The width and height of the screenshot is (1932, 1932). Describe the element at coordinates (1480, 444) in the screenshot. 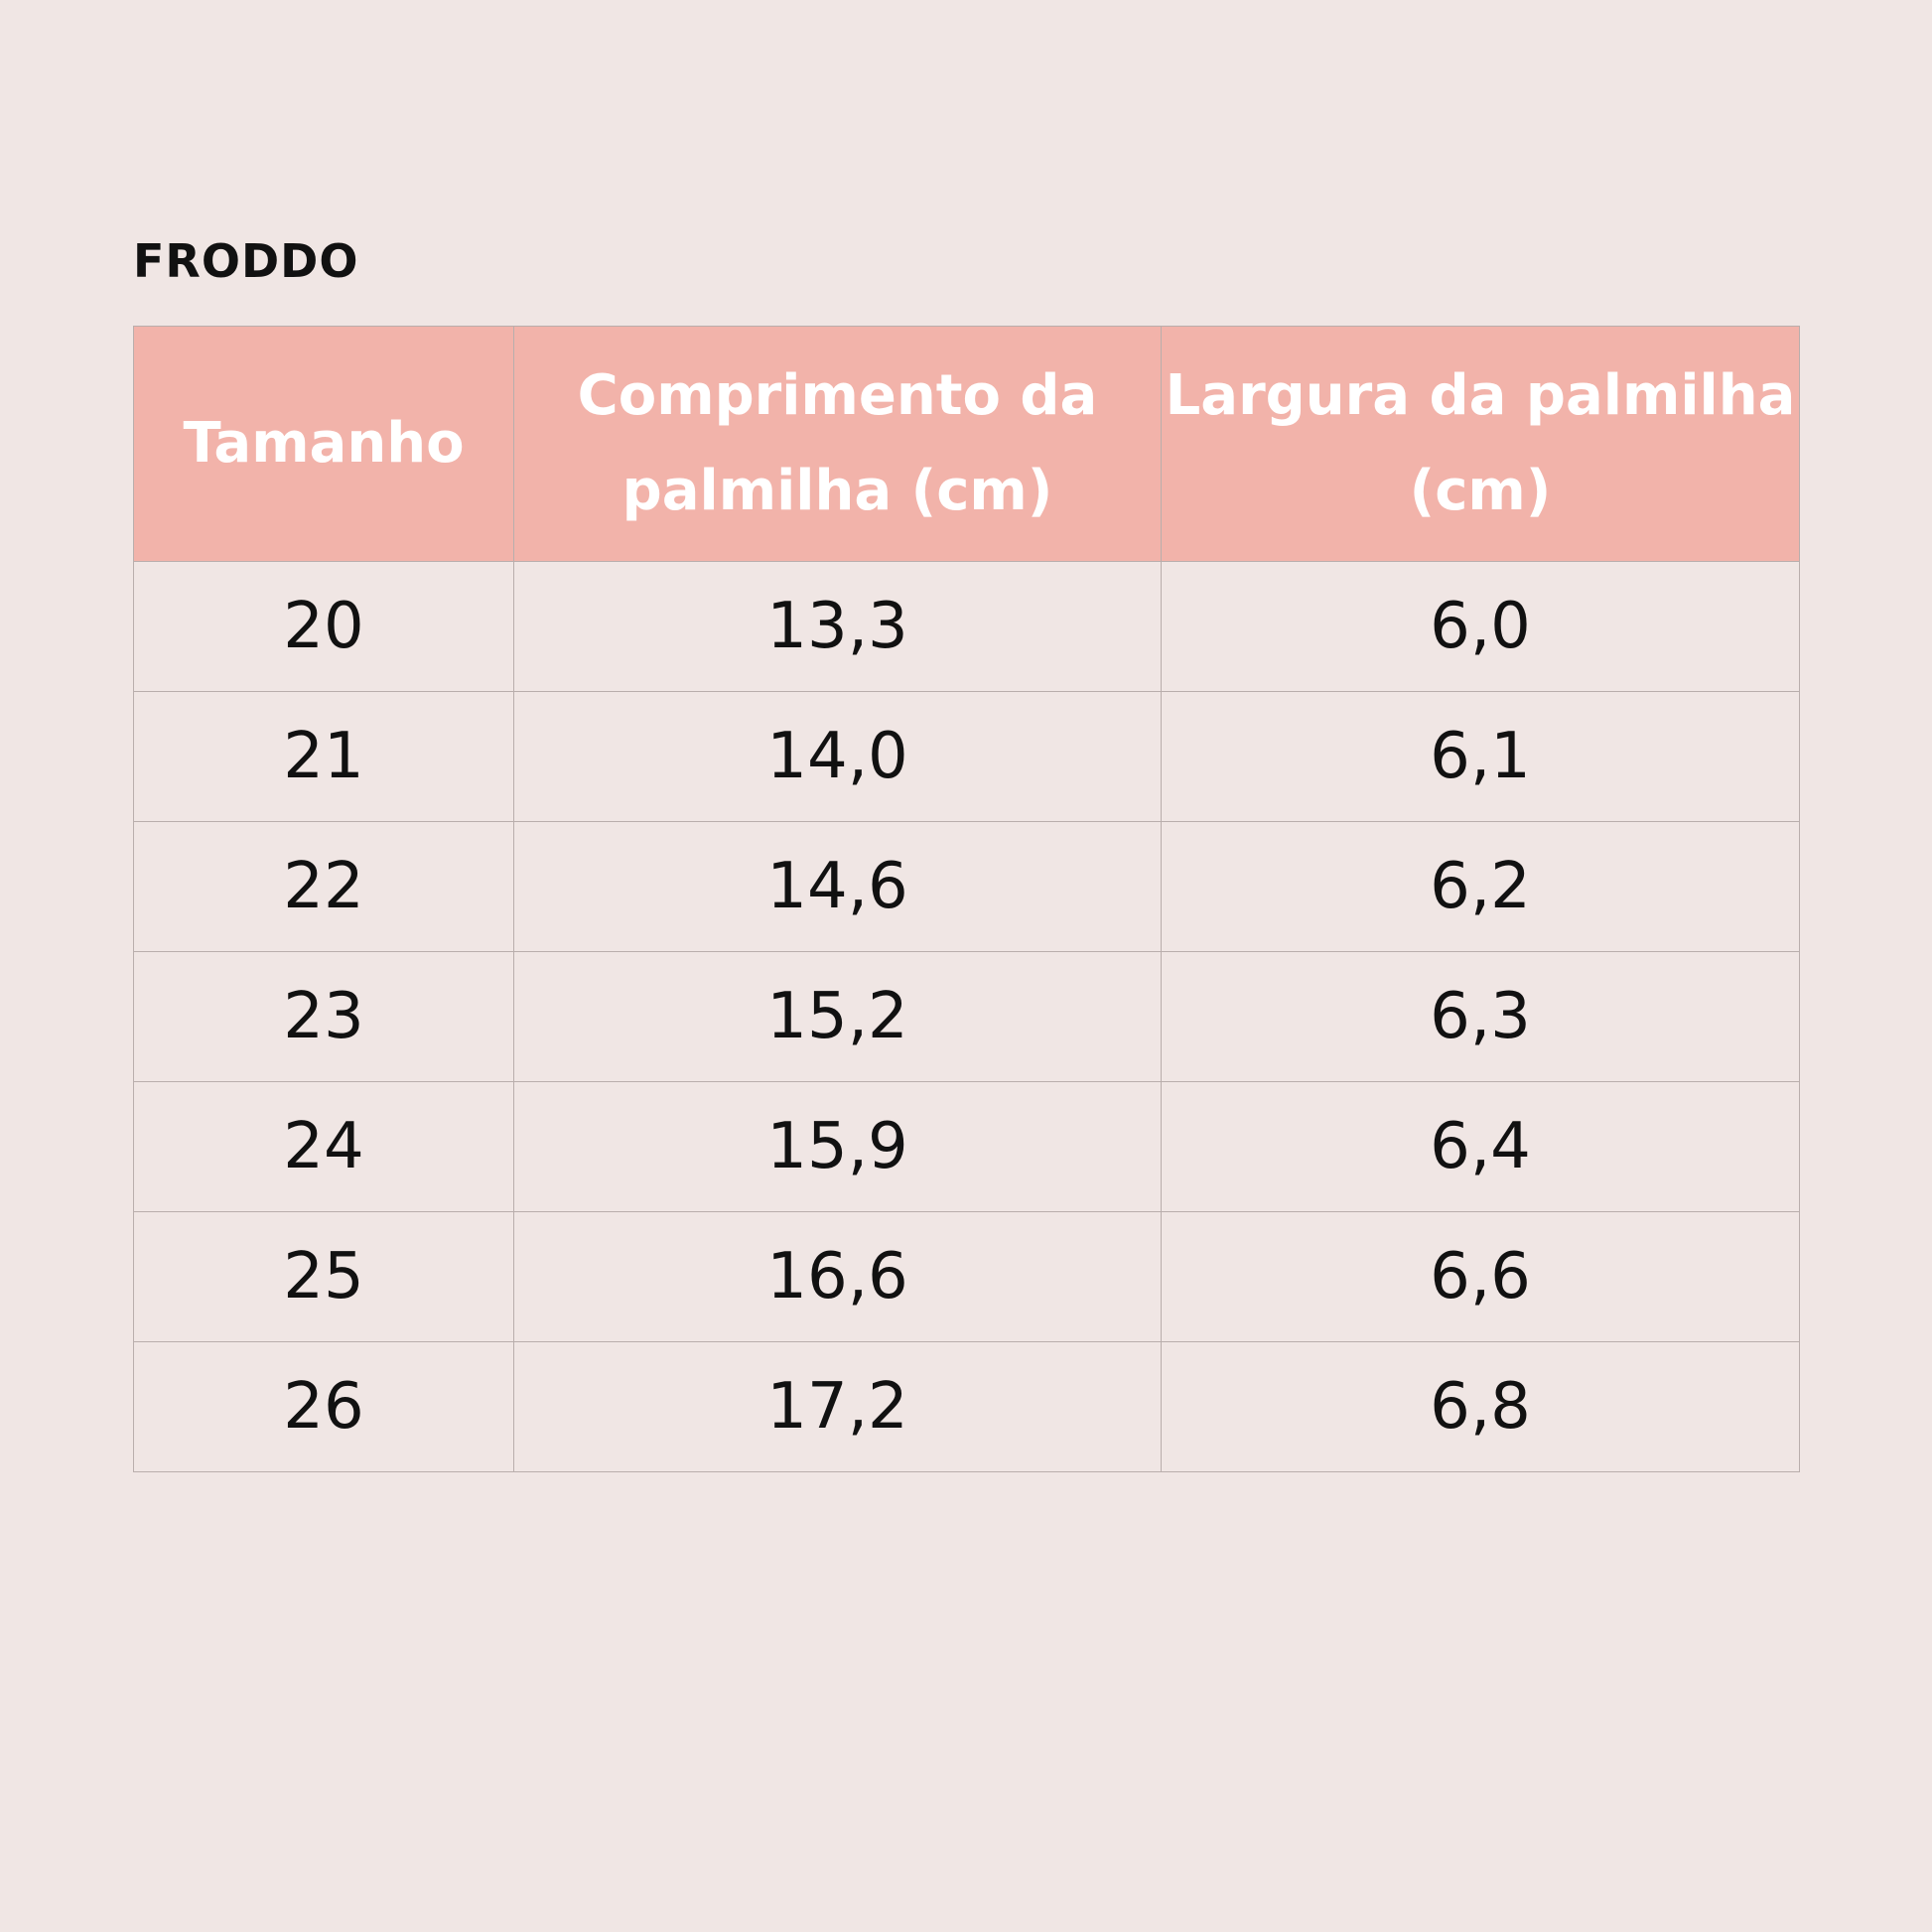

I see `header-insole-width: Largura da palmilha (cm)` at that location.